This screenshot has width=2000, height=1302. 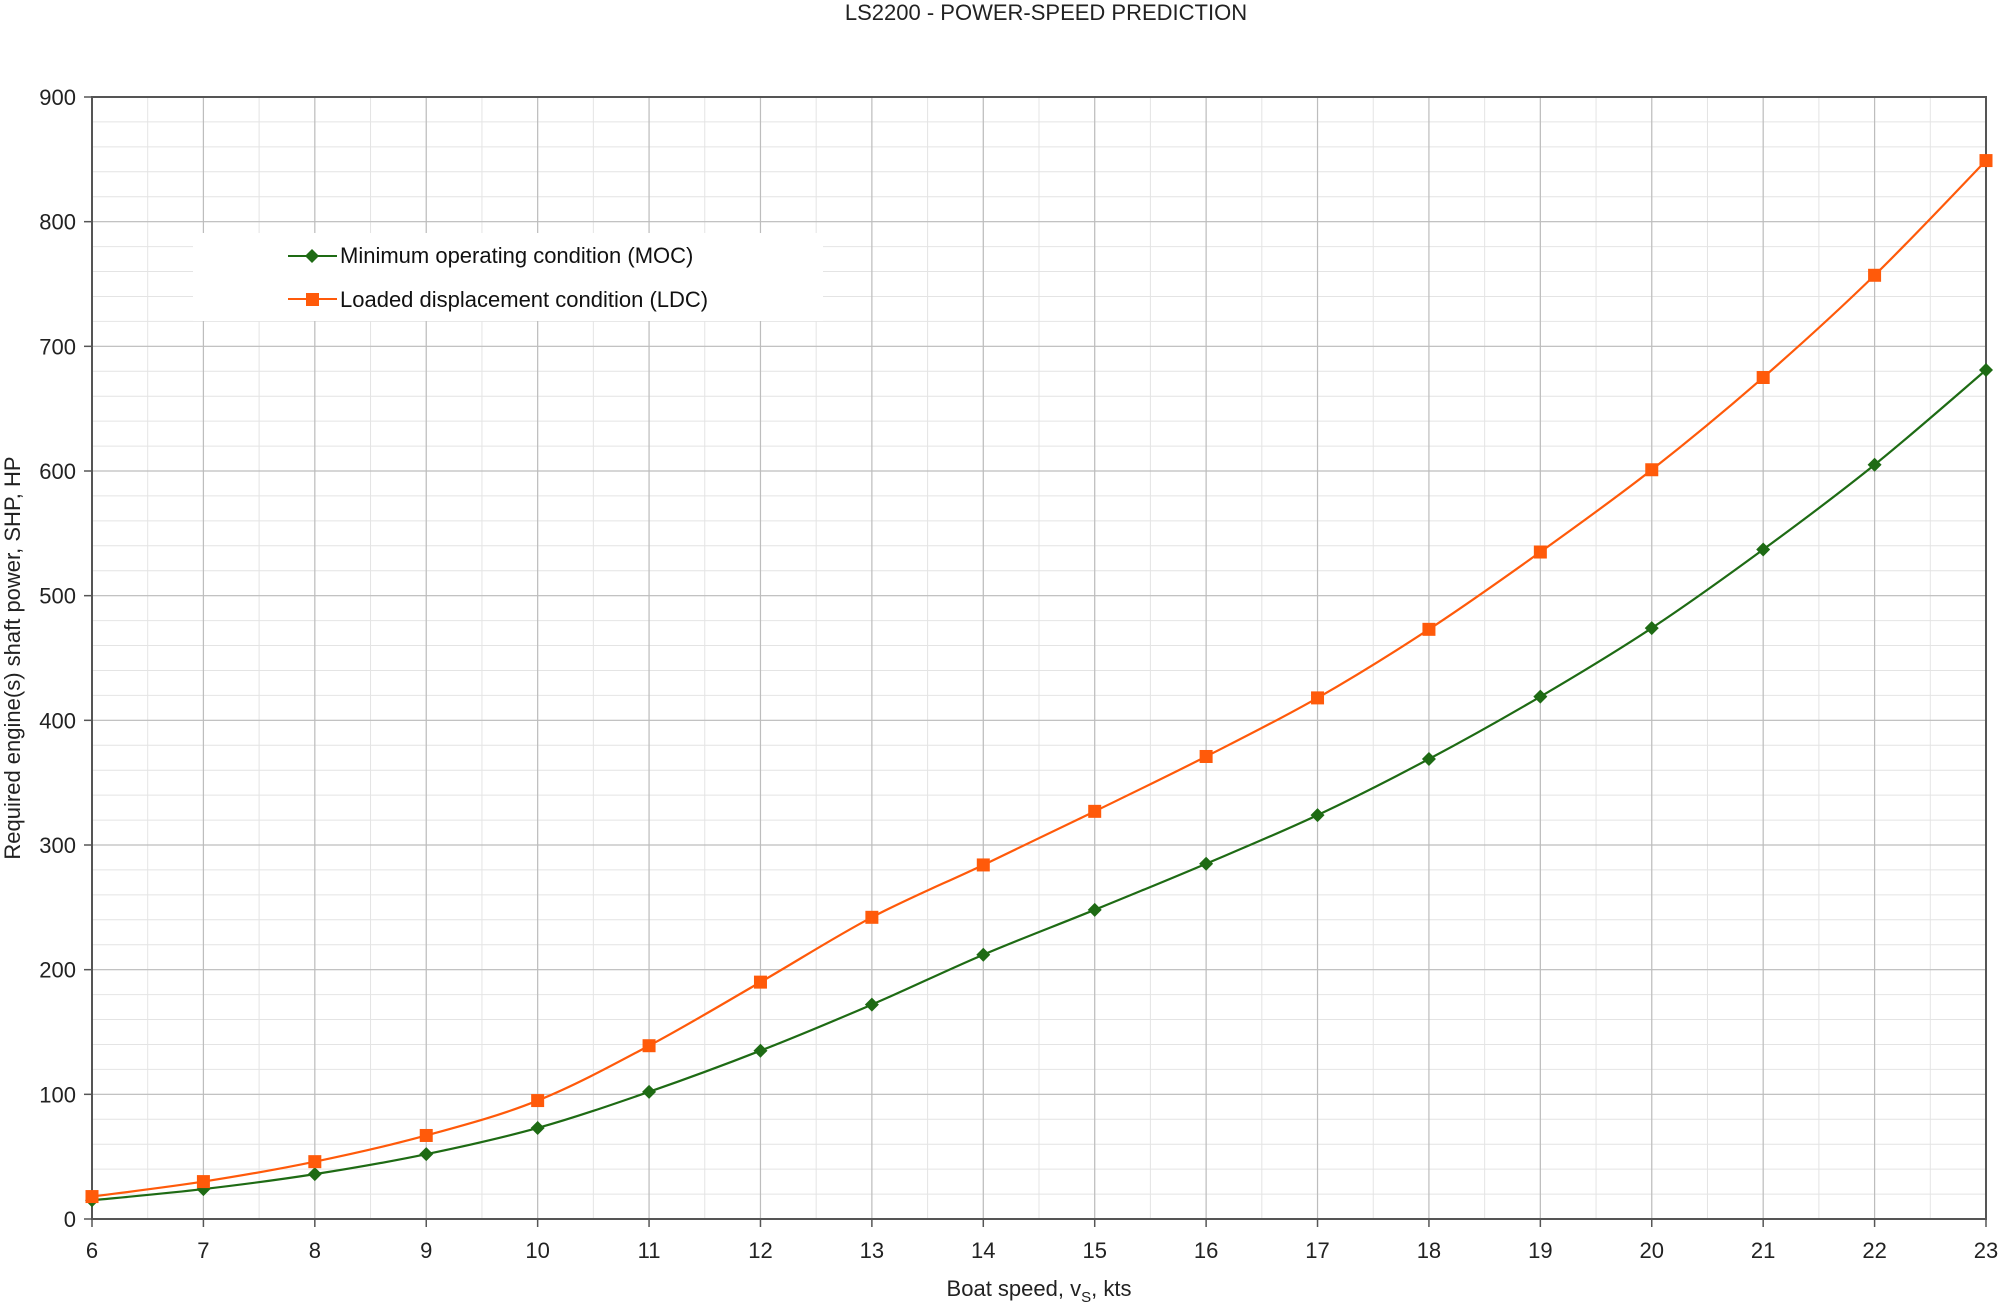 I want to click on x-tick-label: 20, so click(x=1652, y=1250).